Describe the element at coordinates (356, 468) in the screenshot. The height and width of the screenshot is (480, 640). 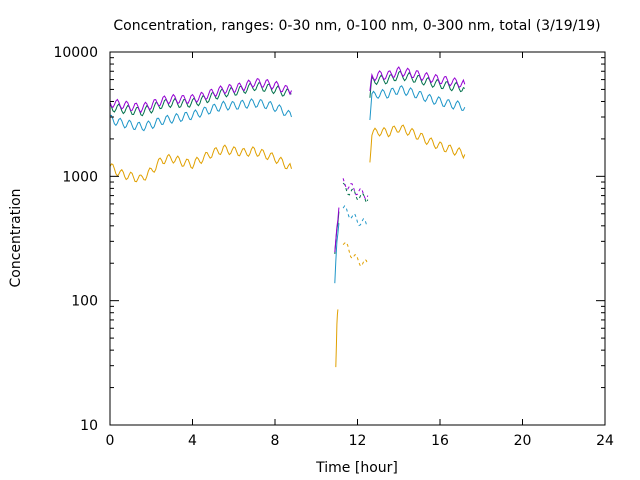
I see `x-axis-label: Time [hour]` at that location.